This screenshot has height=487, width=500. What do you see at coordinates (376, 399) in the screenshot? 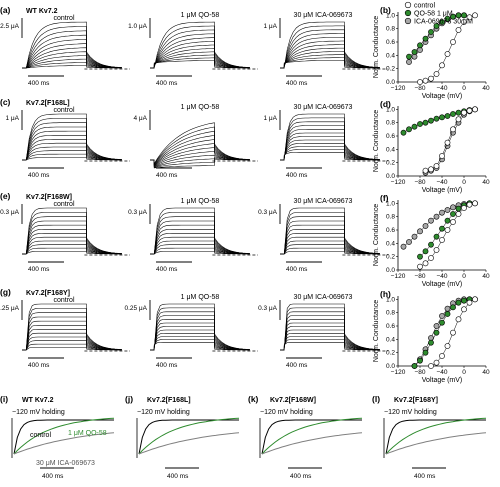
I see `panel-letter: (l)` at bounding box center [376, 399].